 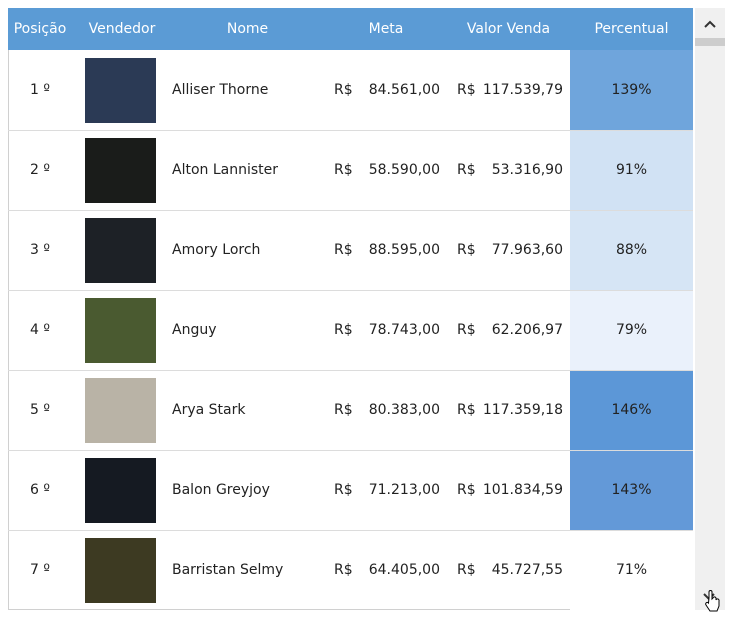 What do you see at coordinates (404, 490) in the screenshot?
I see `meta: 71.213,00` at bounding box center [404, 490].